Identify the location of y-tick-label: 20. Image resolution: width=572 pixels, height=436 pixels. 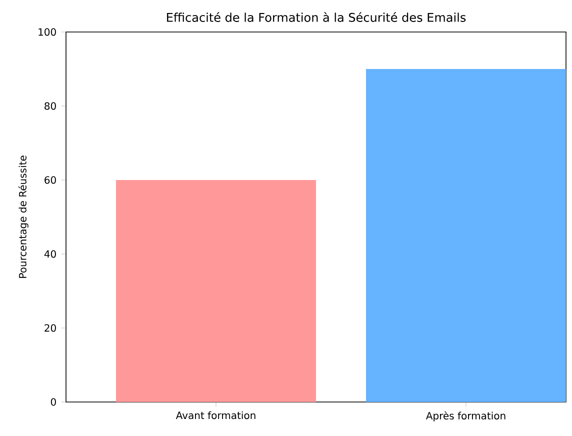
(50, 328).